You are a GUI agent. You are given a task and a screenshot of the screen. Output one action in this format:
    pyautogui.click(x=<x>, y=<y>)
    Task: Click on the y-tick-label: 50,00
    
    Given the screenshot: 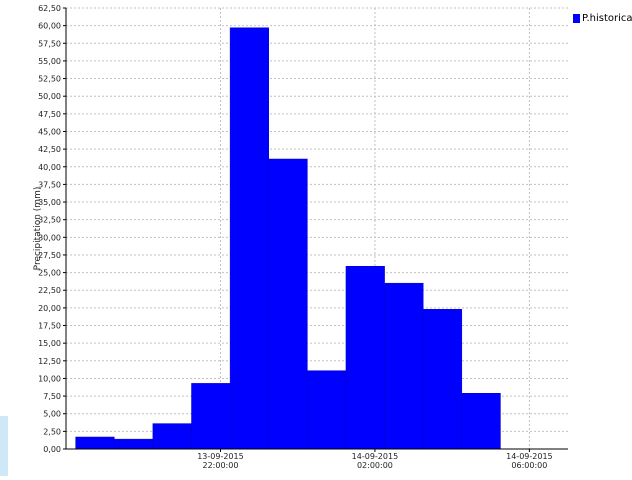 What is the action you would take?
    pyautogui.click(x=49, y=96)
    